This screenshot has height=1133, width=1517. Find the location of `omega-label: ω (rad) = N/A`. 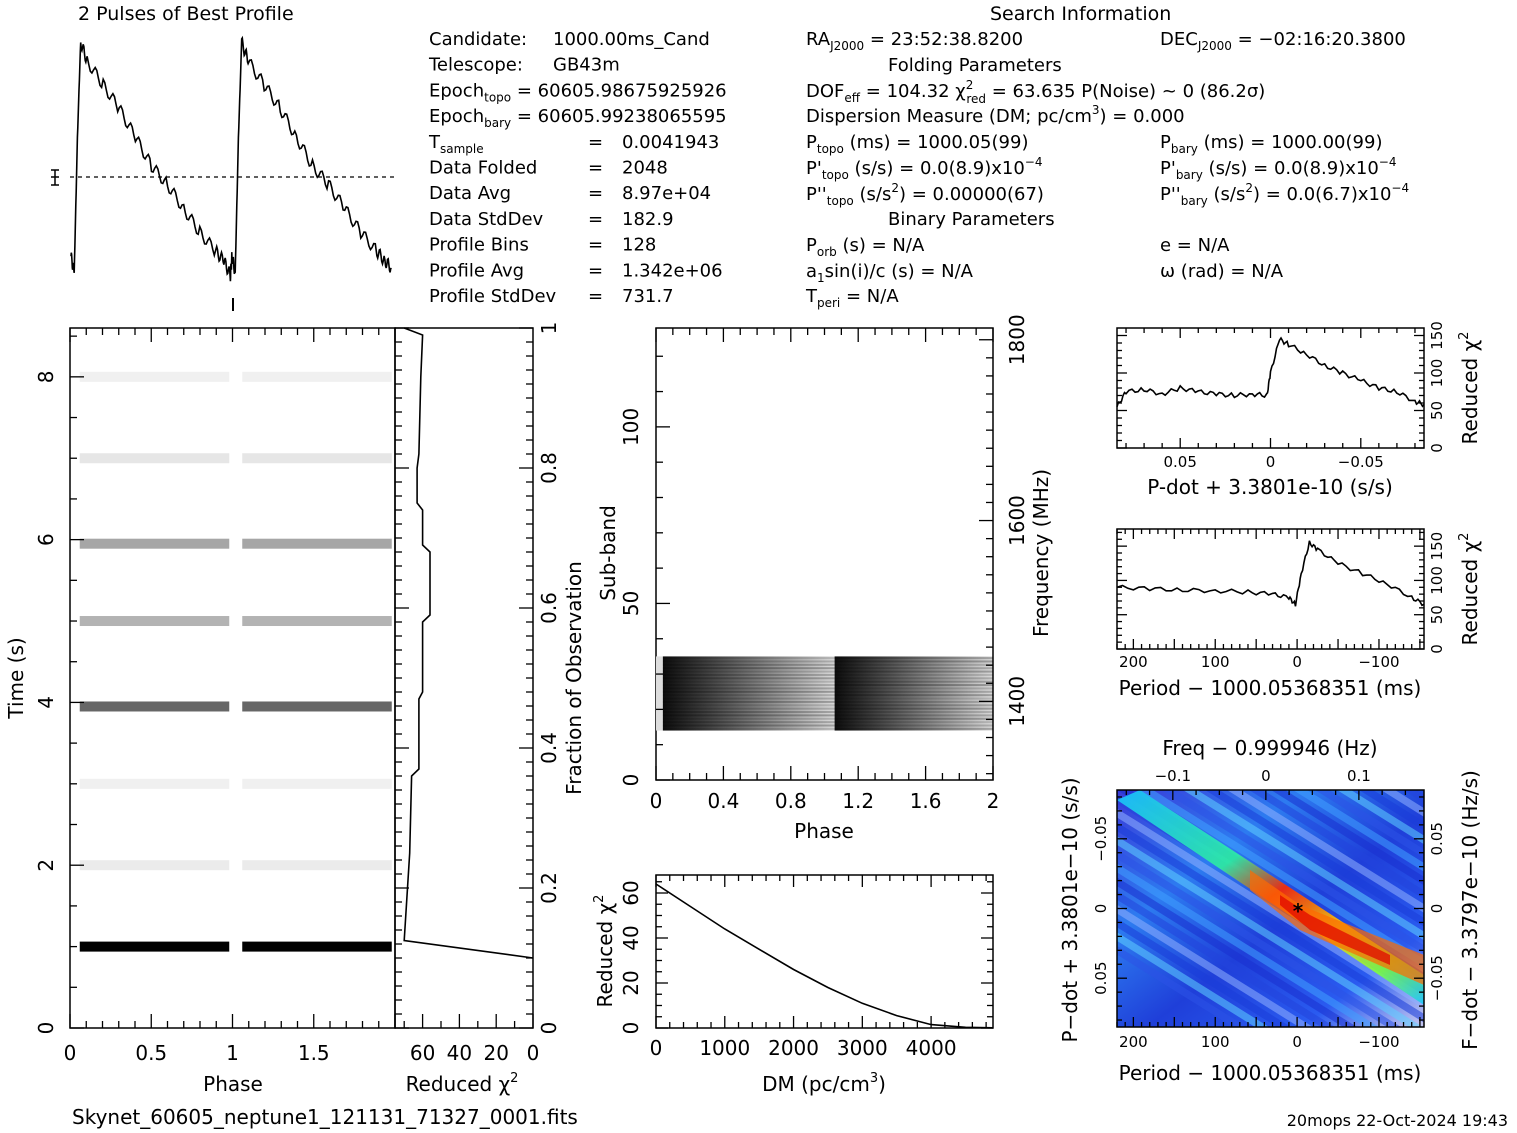

omega-label: ω (rad) = N/A is located at coordinates (1222, 271).